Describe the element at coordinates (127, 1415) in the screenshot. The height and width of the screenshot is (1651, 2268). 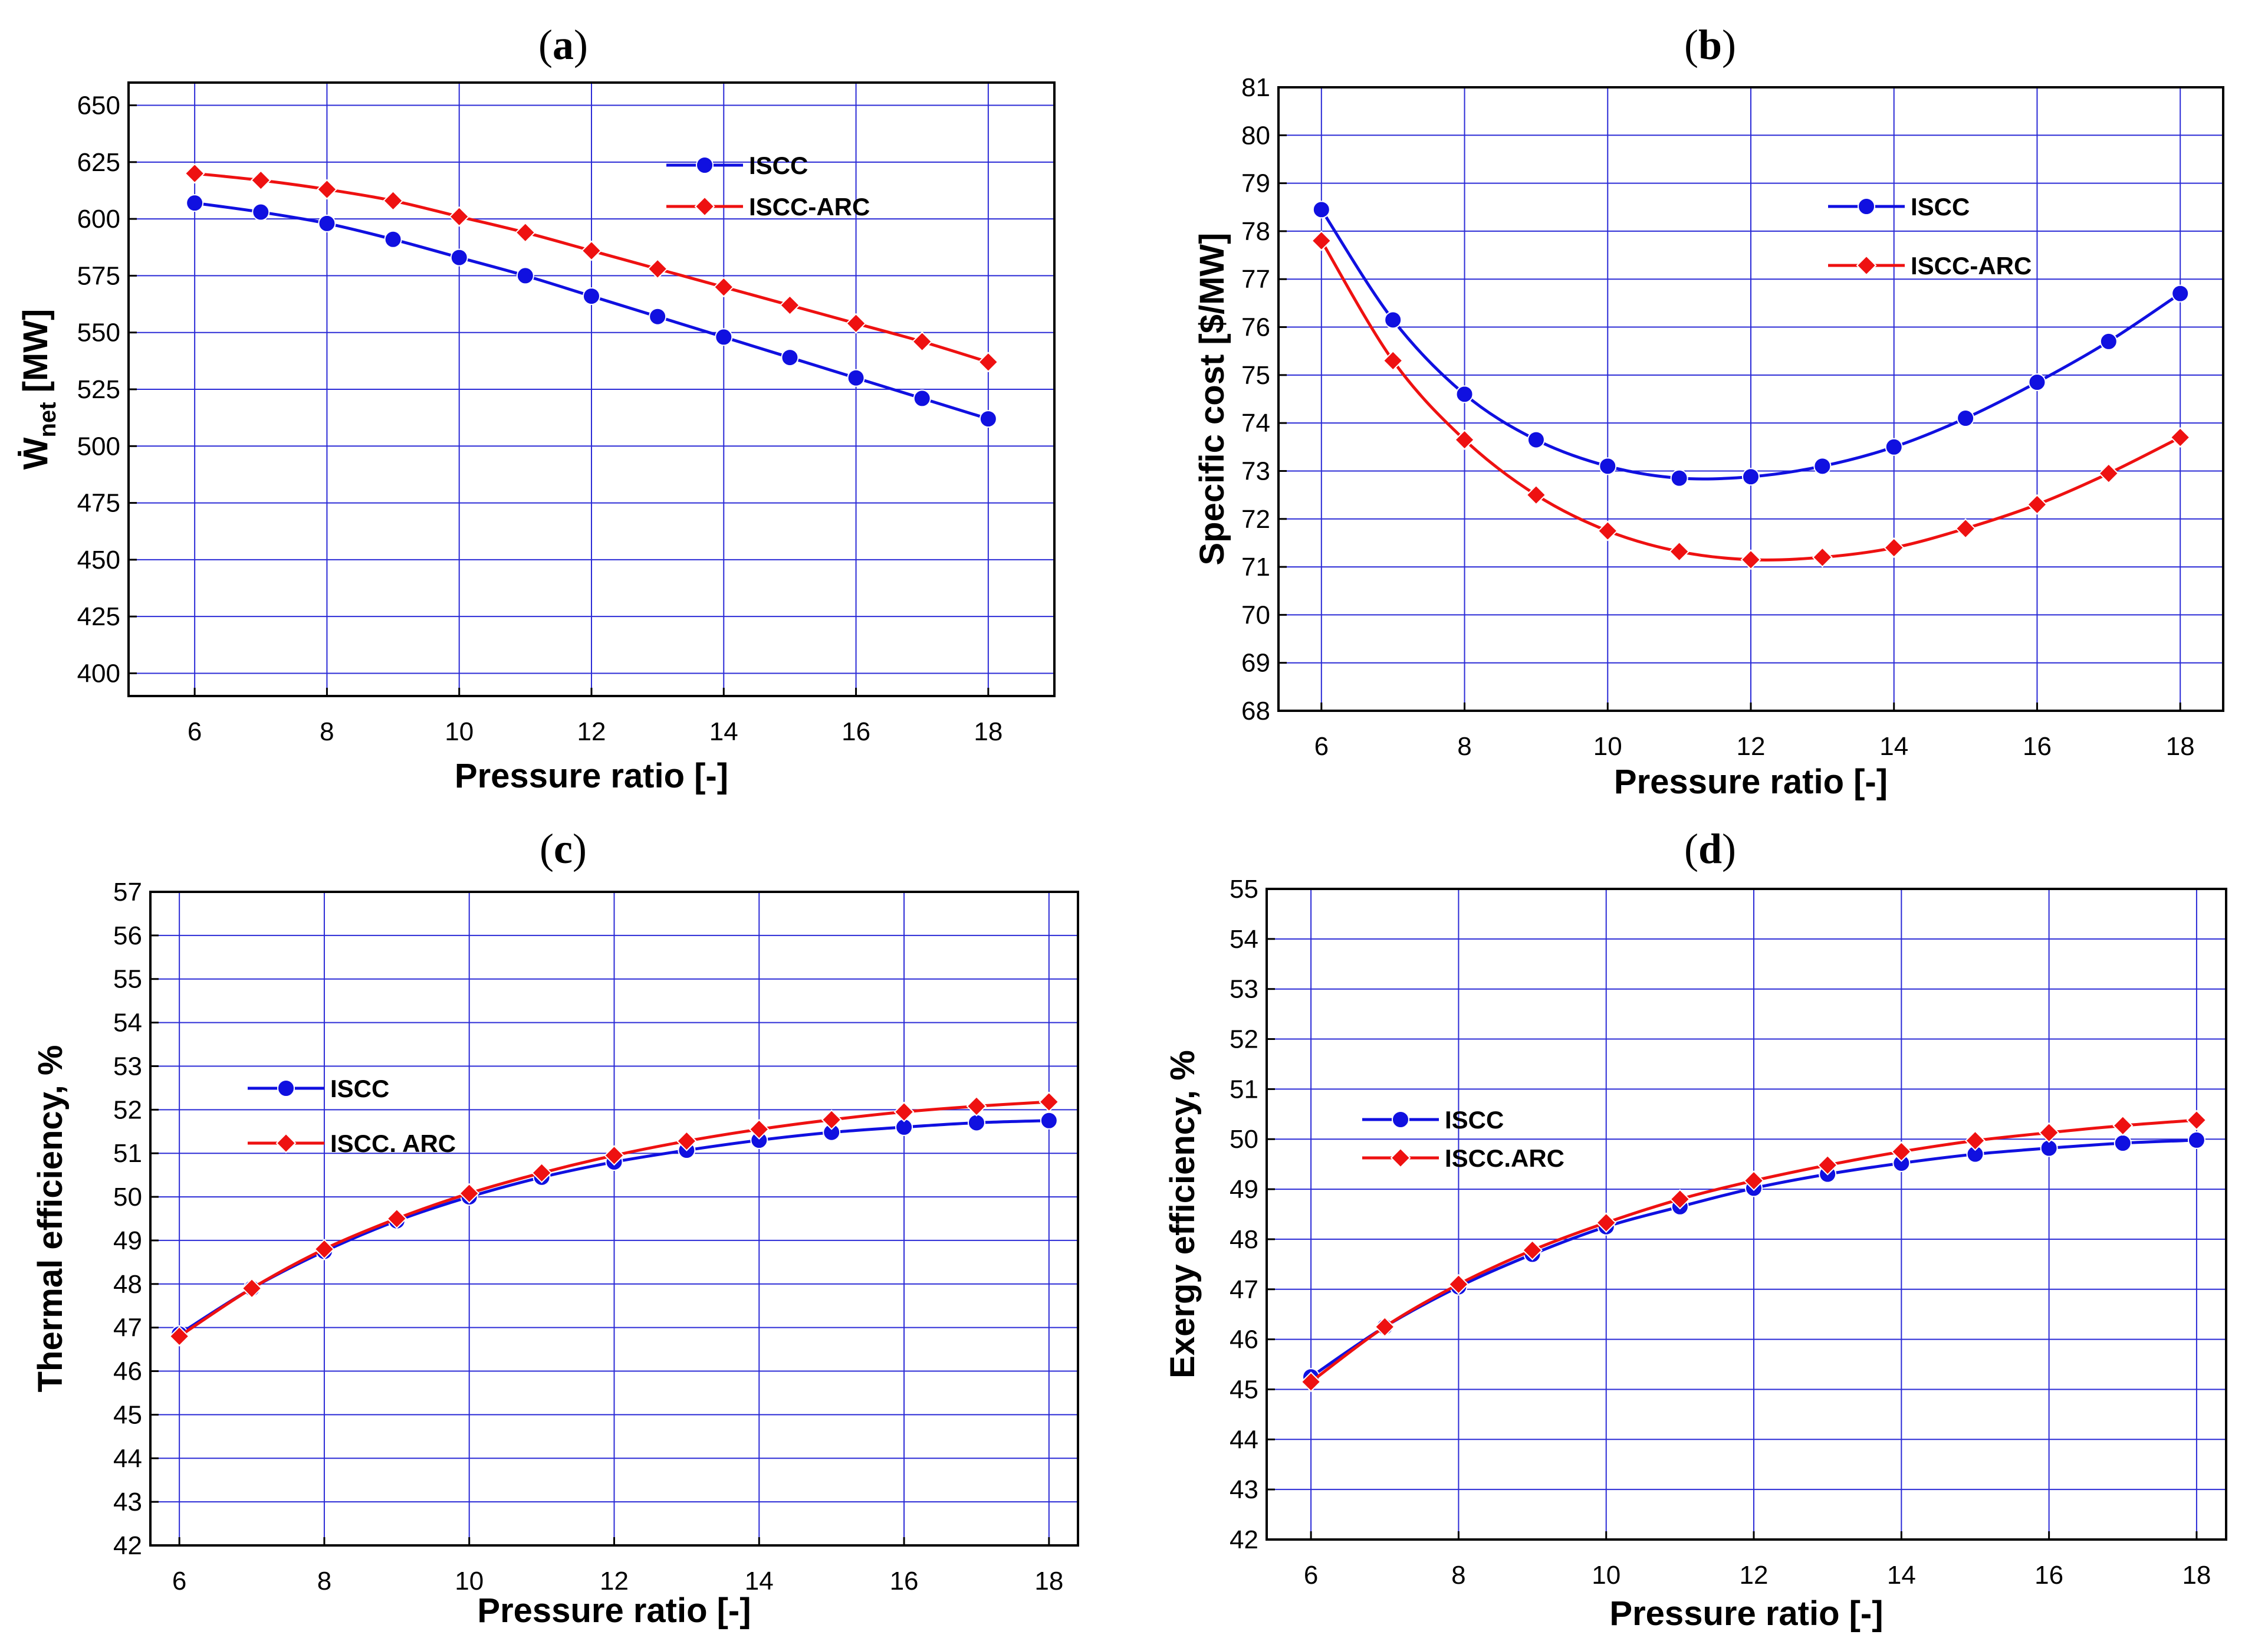
I see `y-tick-label: 45` at that location.